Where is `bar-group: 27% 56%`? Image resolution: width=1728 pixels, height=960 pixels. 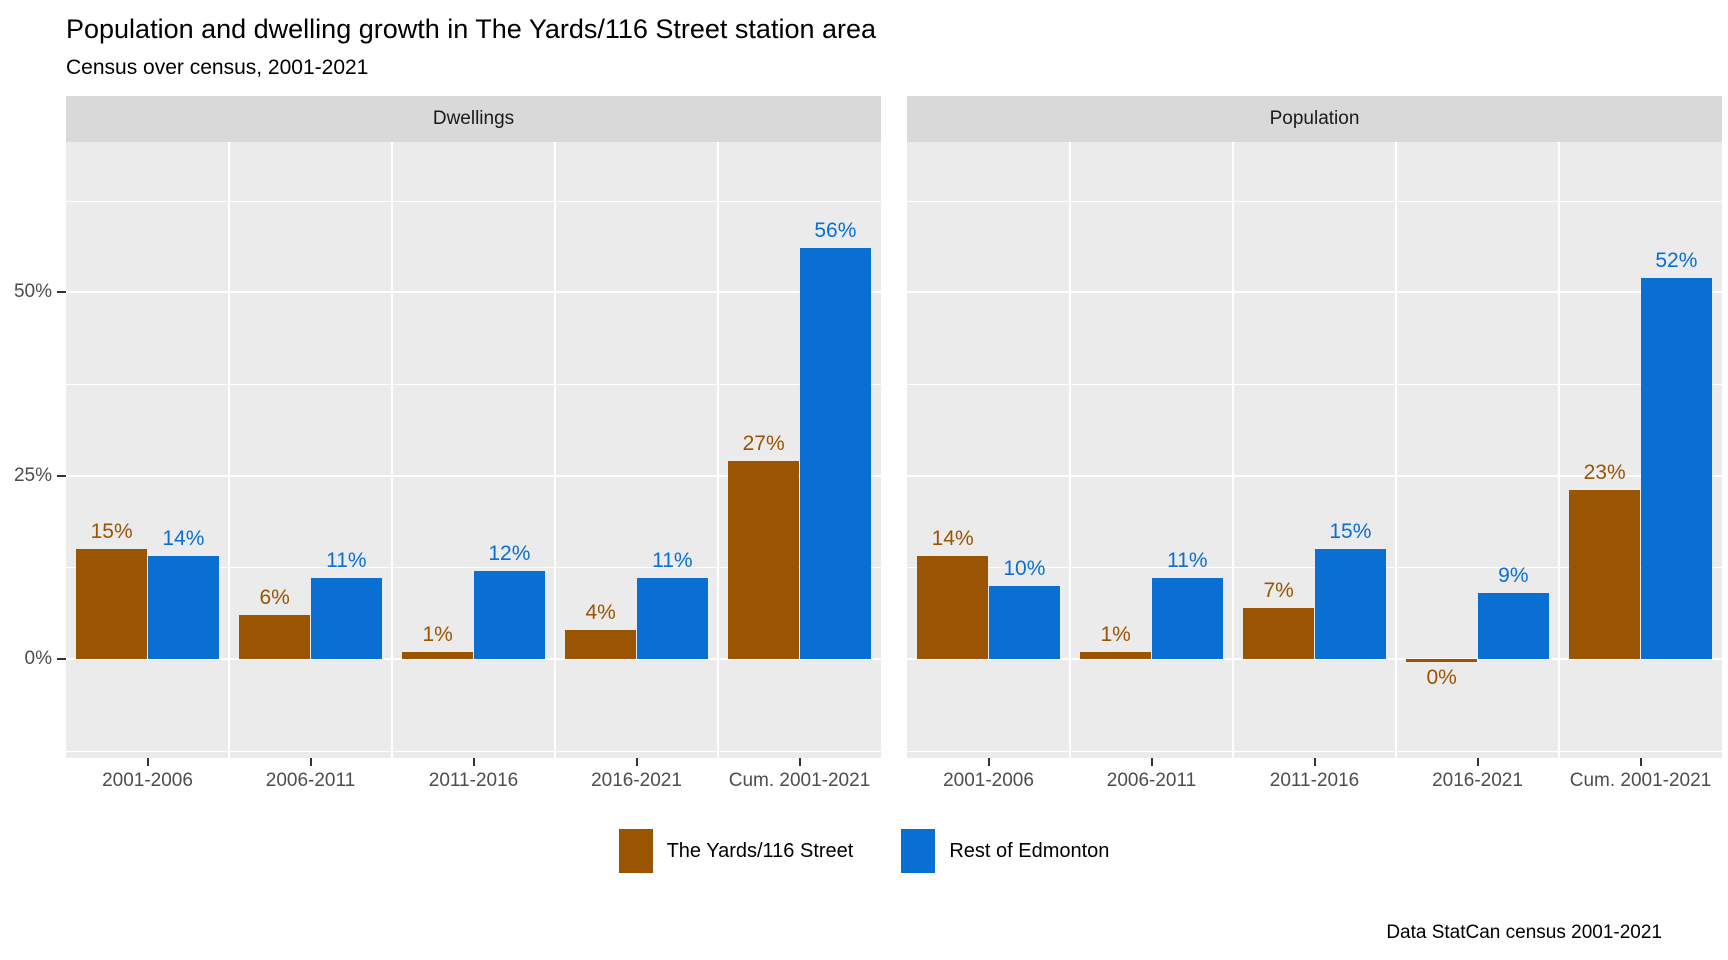
bar-group: 27% 56% is located at coordinates (799, 450).